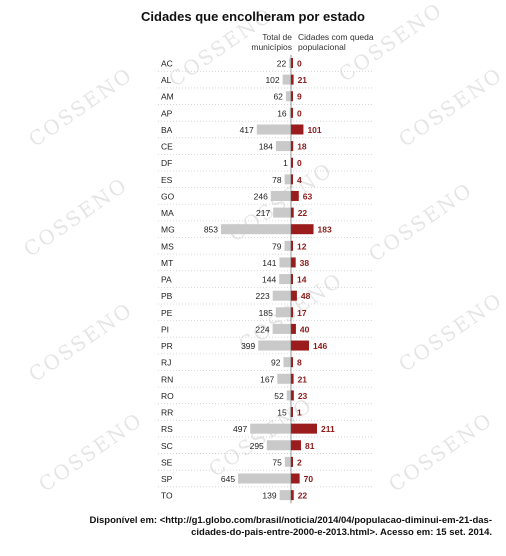 Image resolution: width=506 pixels, height=556 pixels. What do you see at coordinates (167, 64) in the screenshot?
I see `category-label: AC` at bounding box center [167, 64].